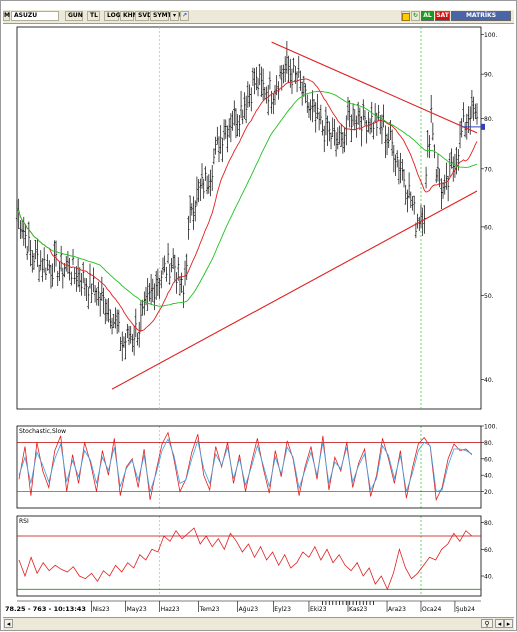  What do you see at coordinates (358, 609) in the screenshot?
I see `x-tick-label: Kas23` at bounding box center [358, 609].